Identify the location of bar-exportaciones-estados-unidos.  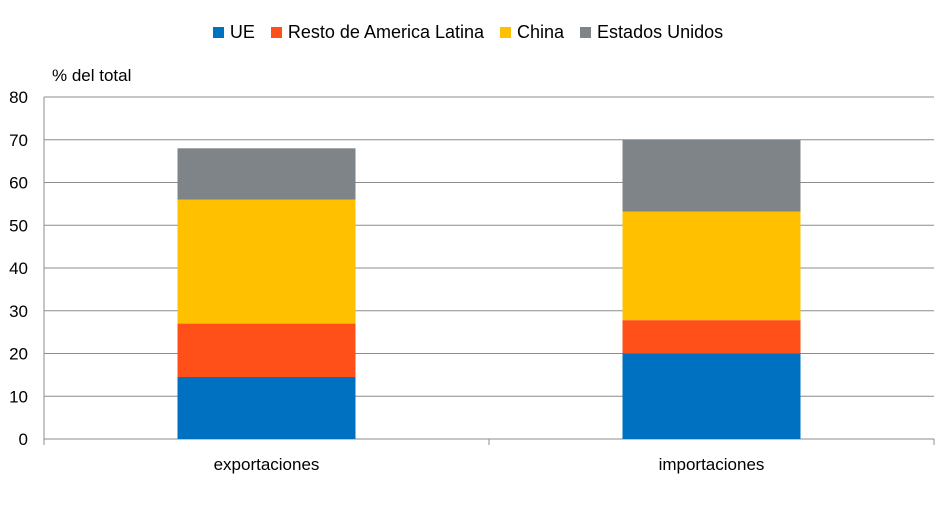
(266, 174).